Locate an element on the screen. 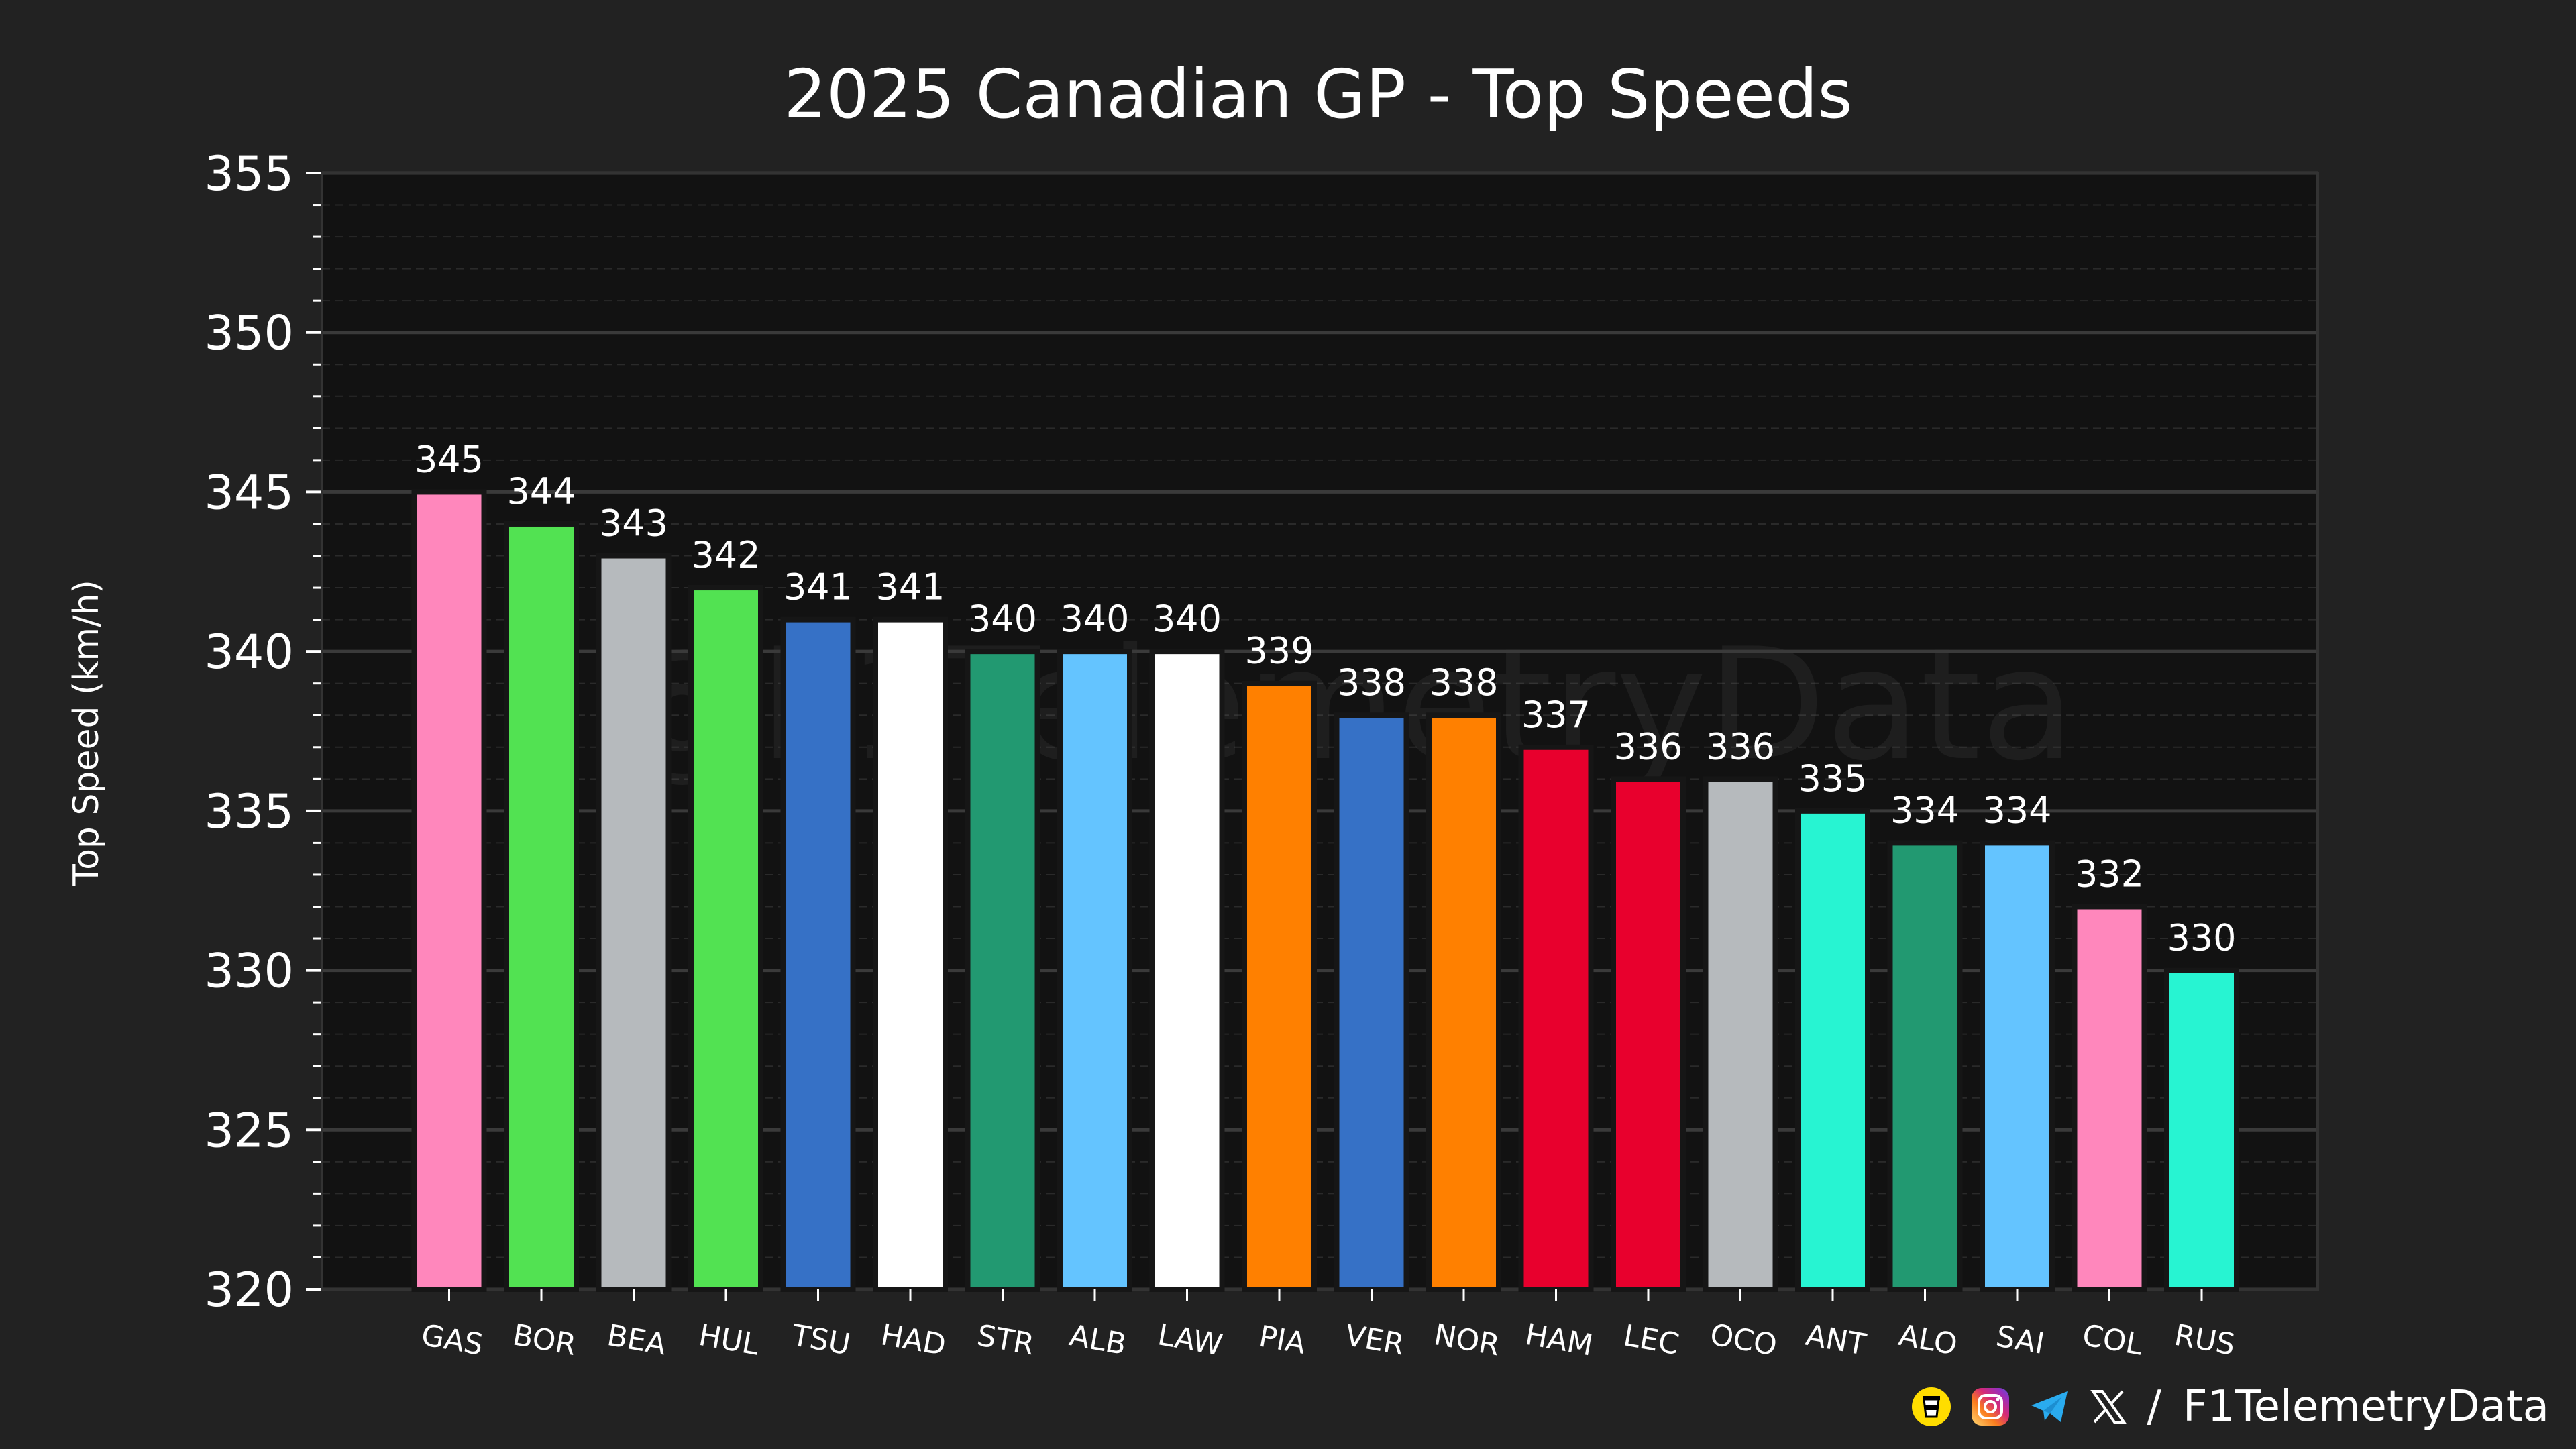  x-tick-label-tsu: TSU is located at coordinates (821, 1340).